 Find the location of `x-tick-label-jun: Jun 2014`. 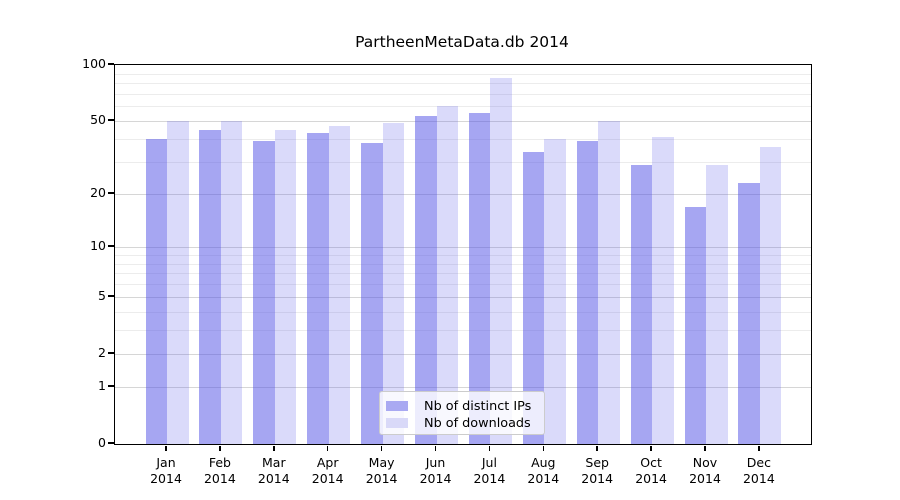

x-tick-label-jun: Jun 2014 is located at coordinates (435, 470).